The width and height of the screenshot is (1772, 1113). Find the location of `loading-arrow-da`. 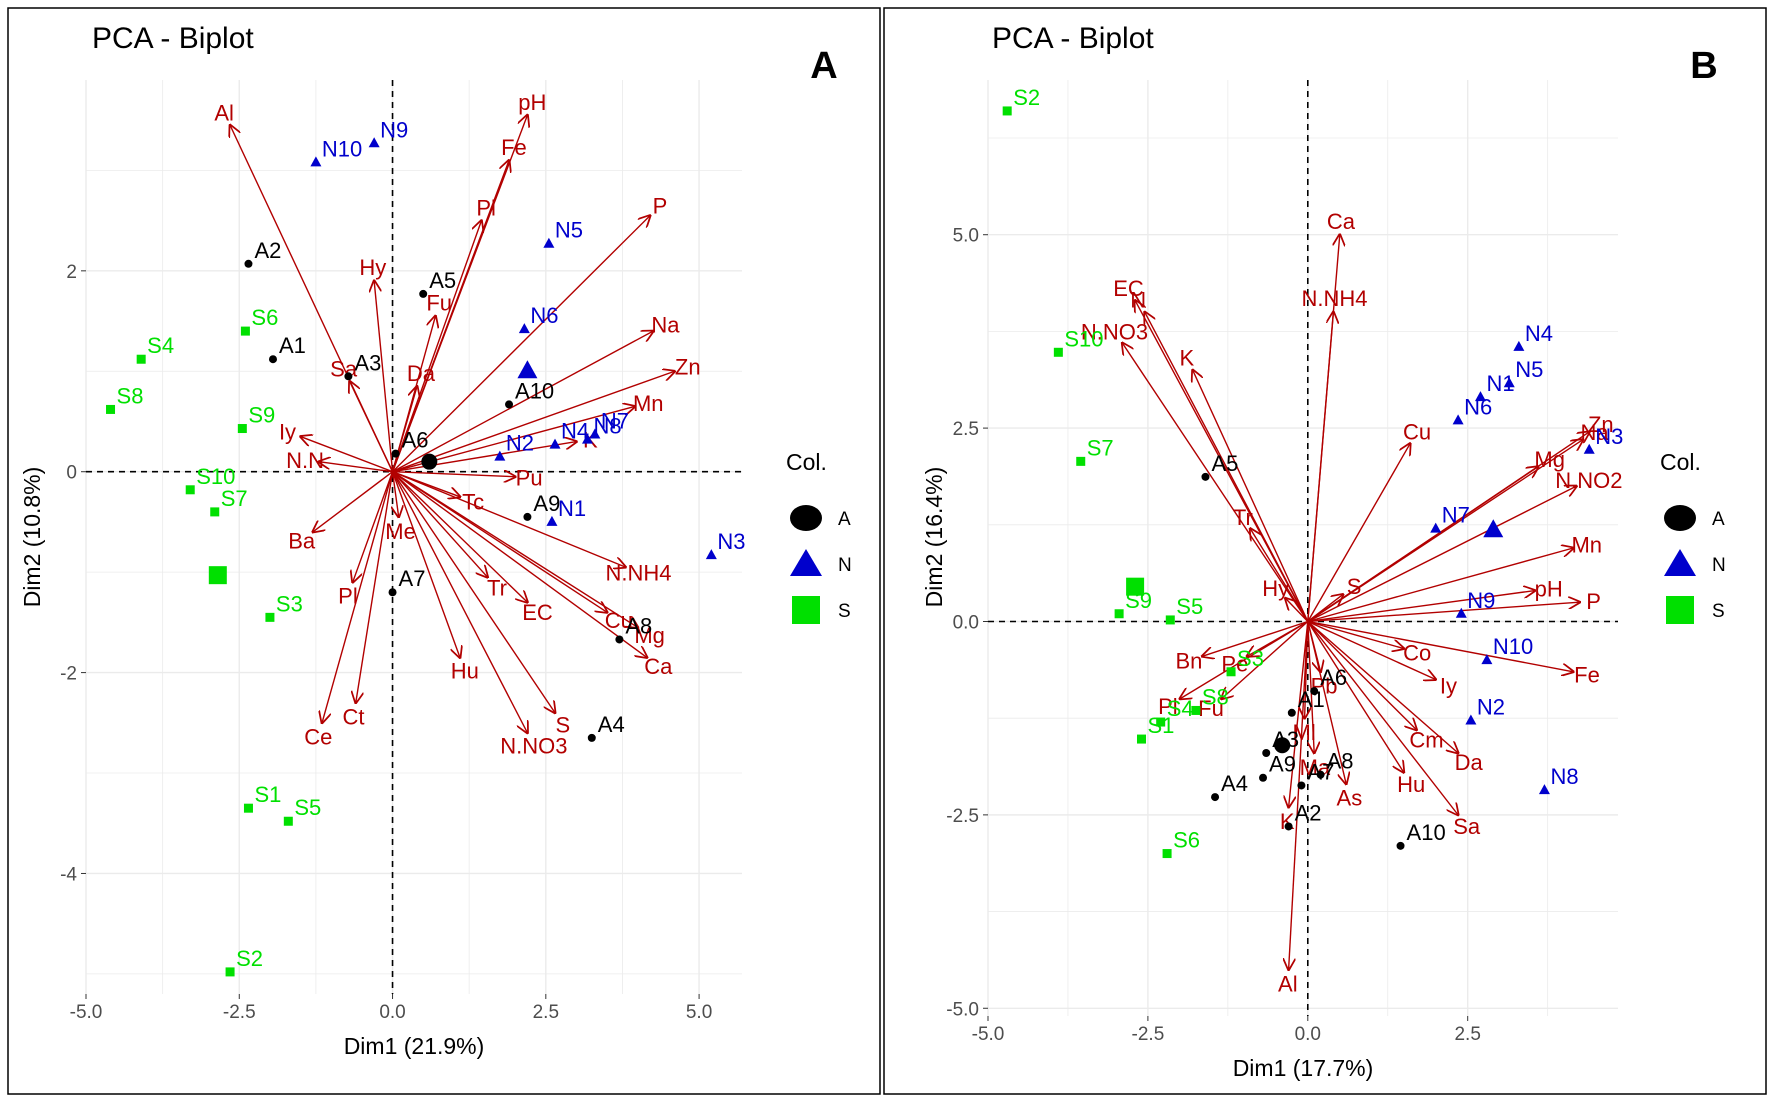

loading-arrow-da is located at coordinates (1382, 686).